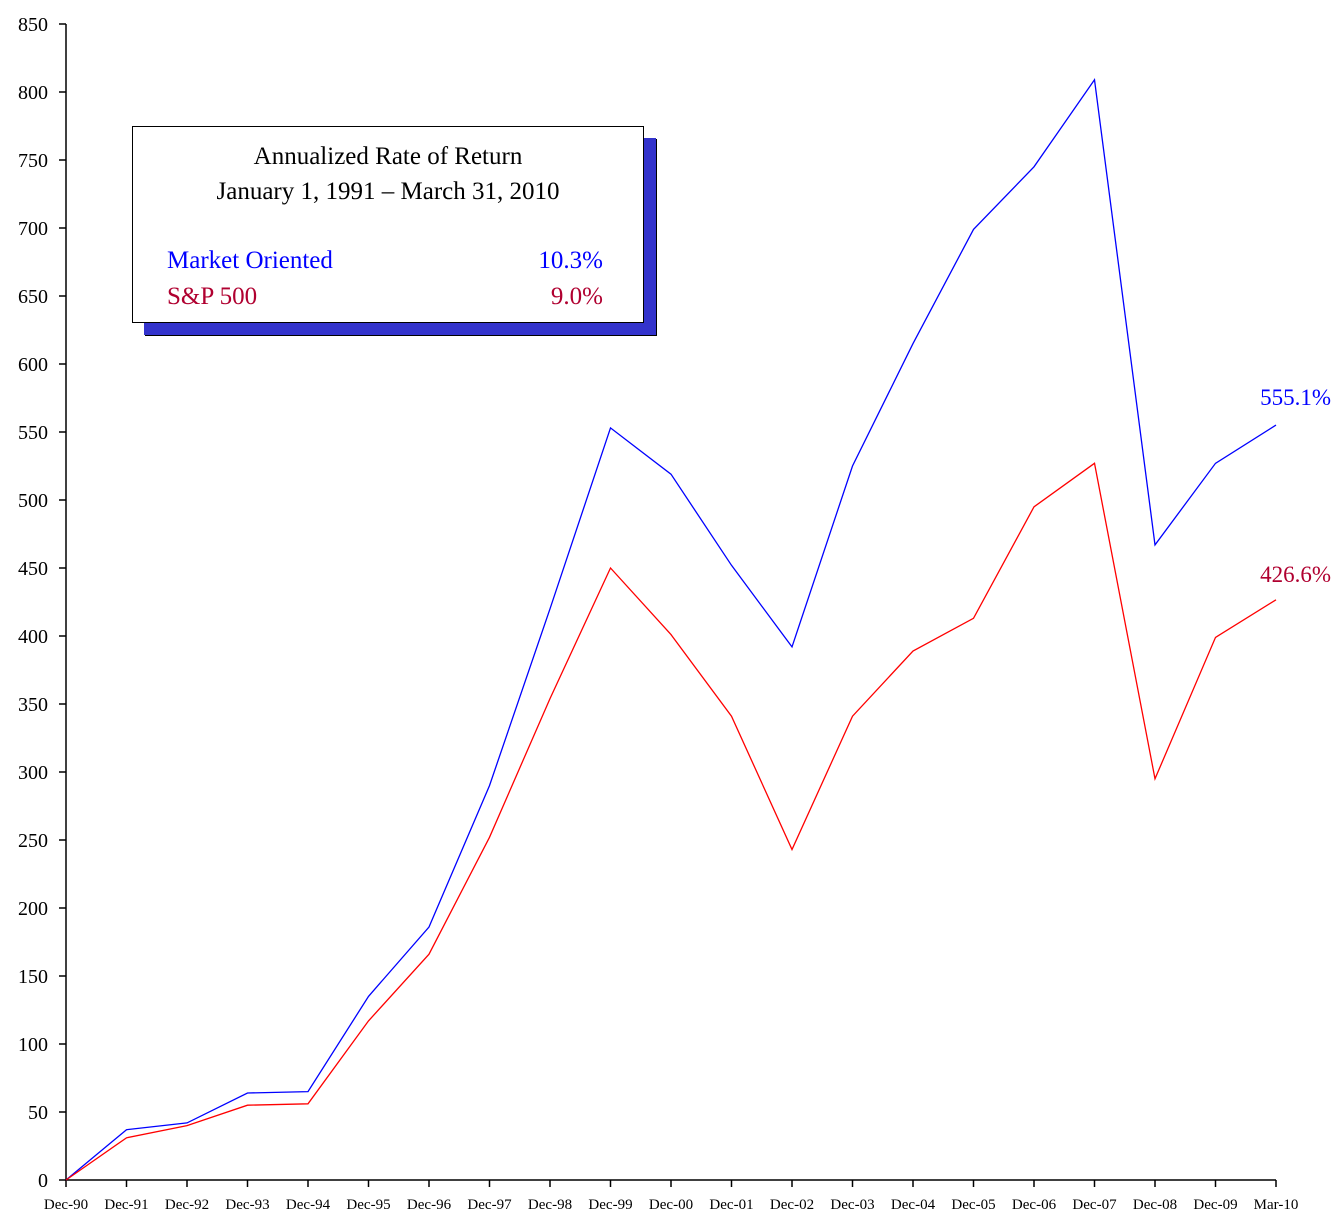 The image size is (1337, 1229). What do you see at coordinates (973, 1205) in the screenshot?
I see `x-tick-label: Dec-05` at bounding box center [973, 1205].